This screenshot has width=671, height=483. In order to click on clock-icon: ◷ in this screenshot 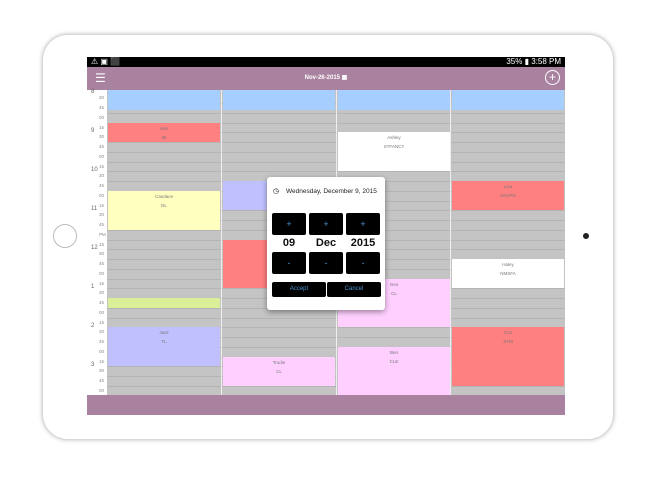, I will do `click(276, 191)`.